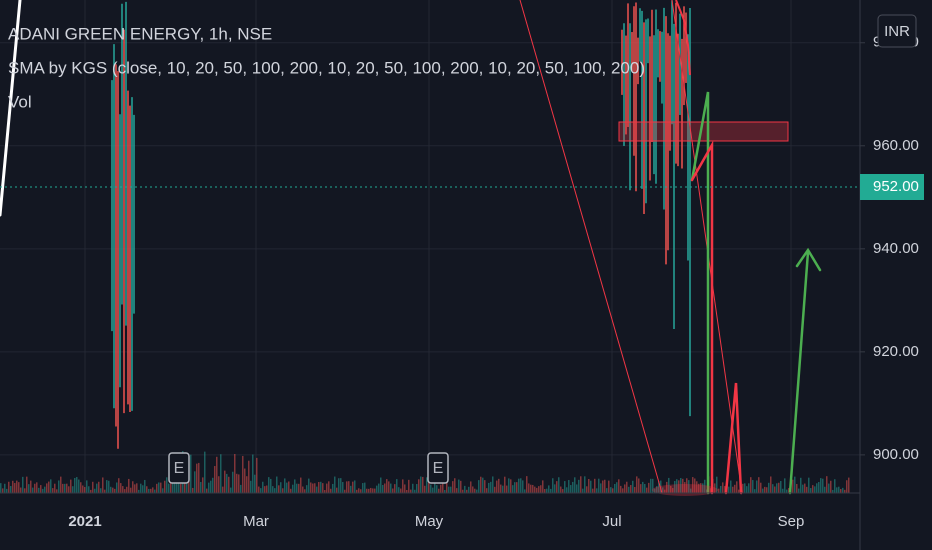  I want to click on drawing-path, so click(700, 293).